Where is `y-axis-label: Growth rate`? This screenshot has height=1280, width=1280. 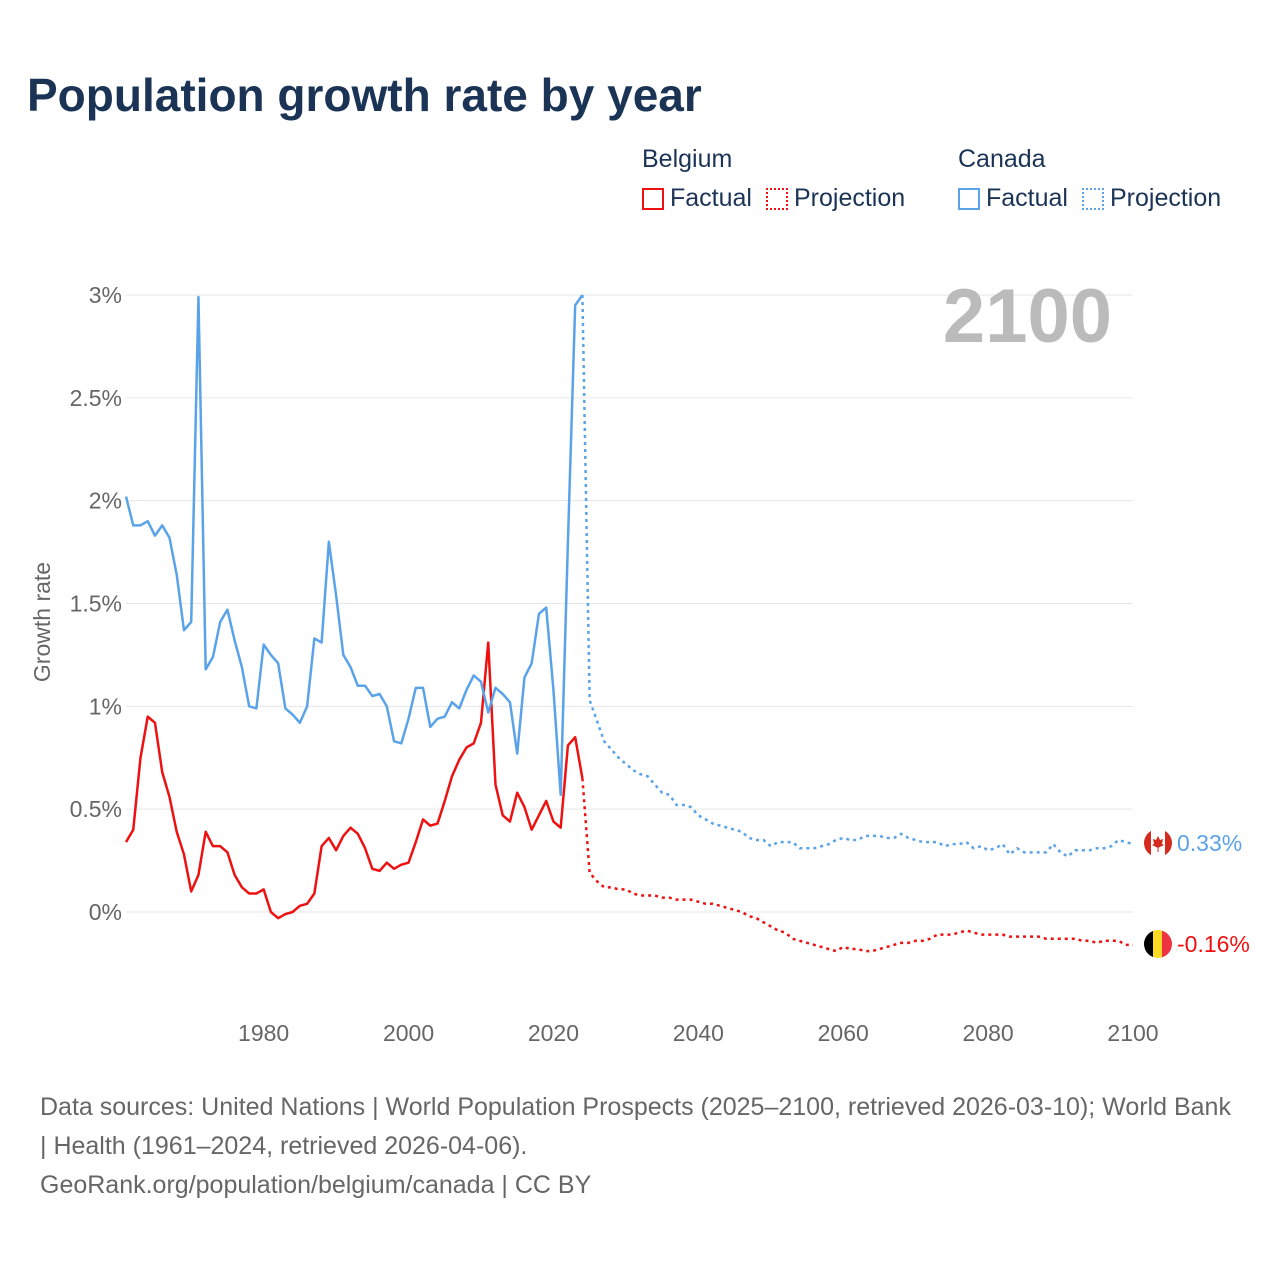
y-axis-label: Growth rate is located at coordinates (42, 622).